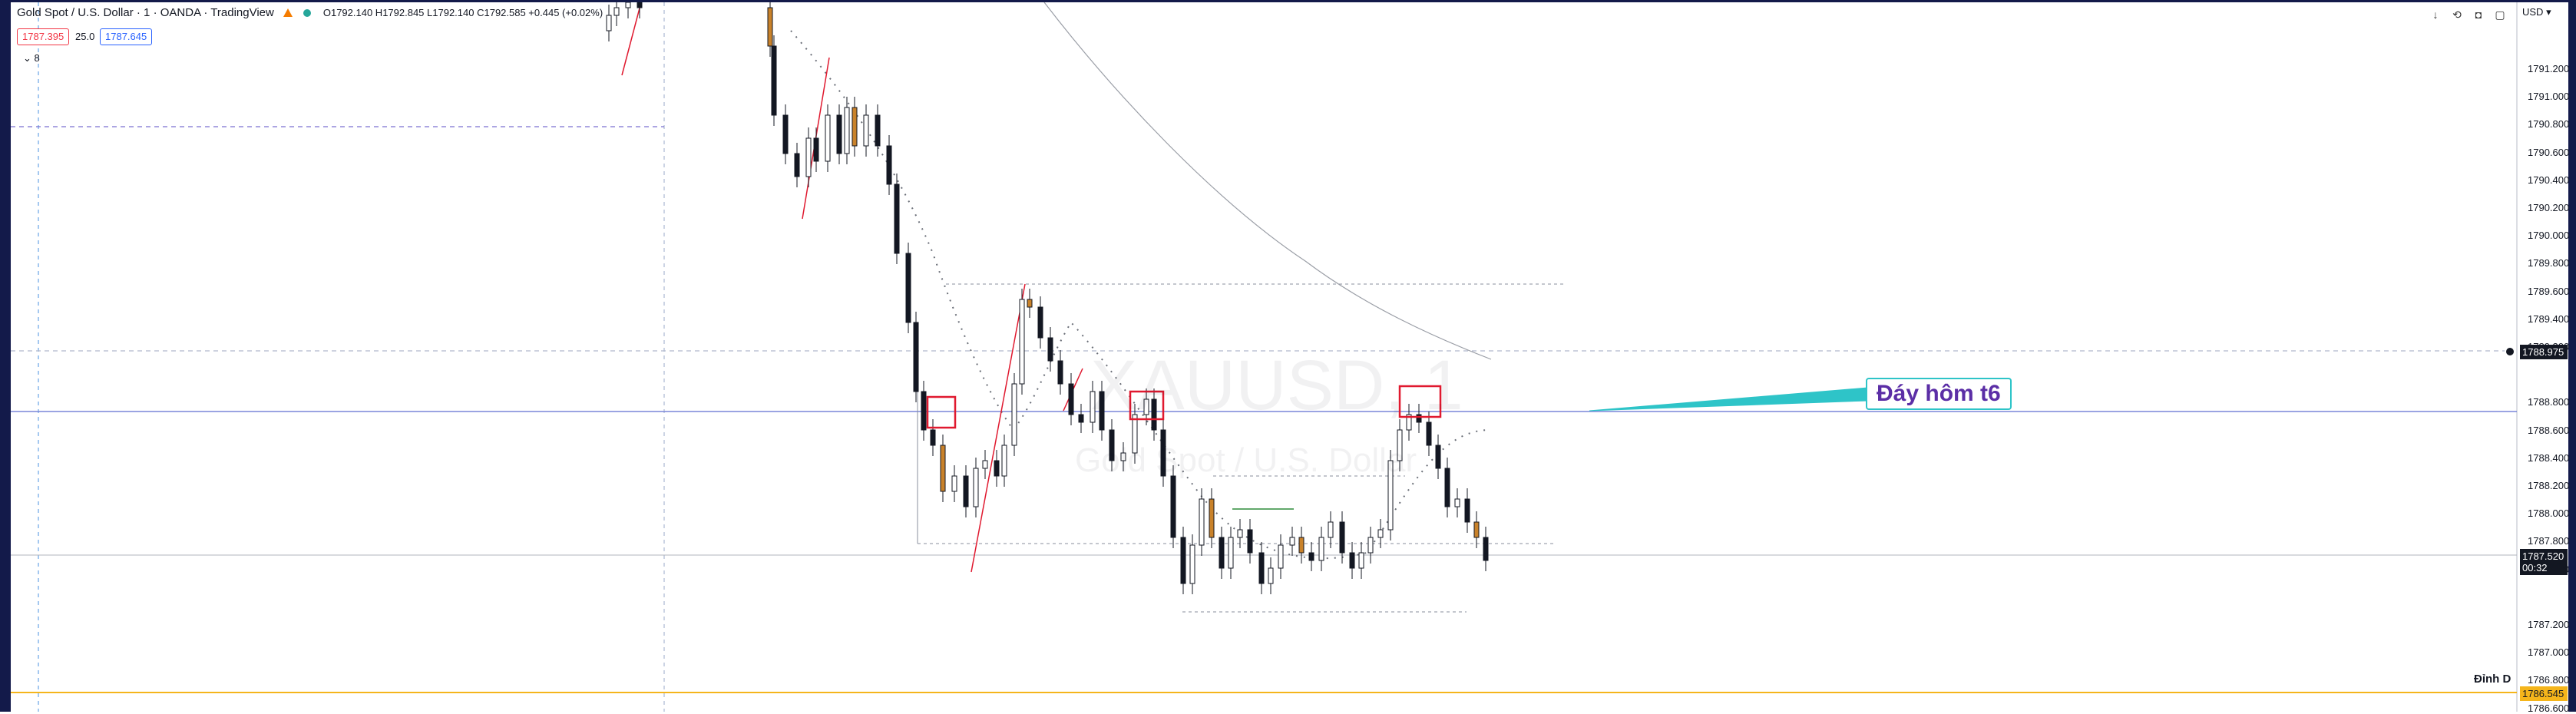  I want to click on price-axis-label: 1790.600, so click(2549, 152).